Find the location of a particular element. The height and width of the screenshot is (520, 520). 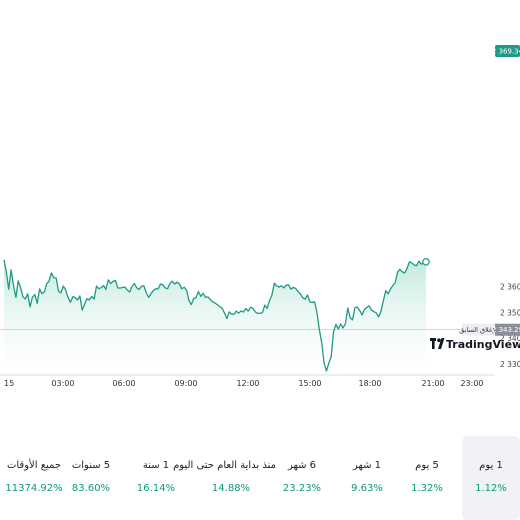

tab-label: منذ بداية العام حتى اليوم is located at coordinates (224, 465).